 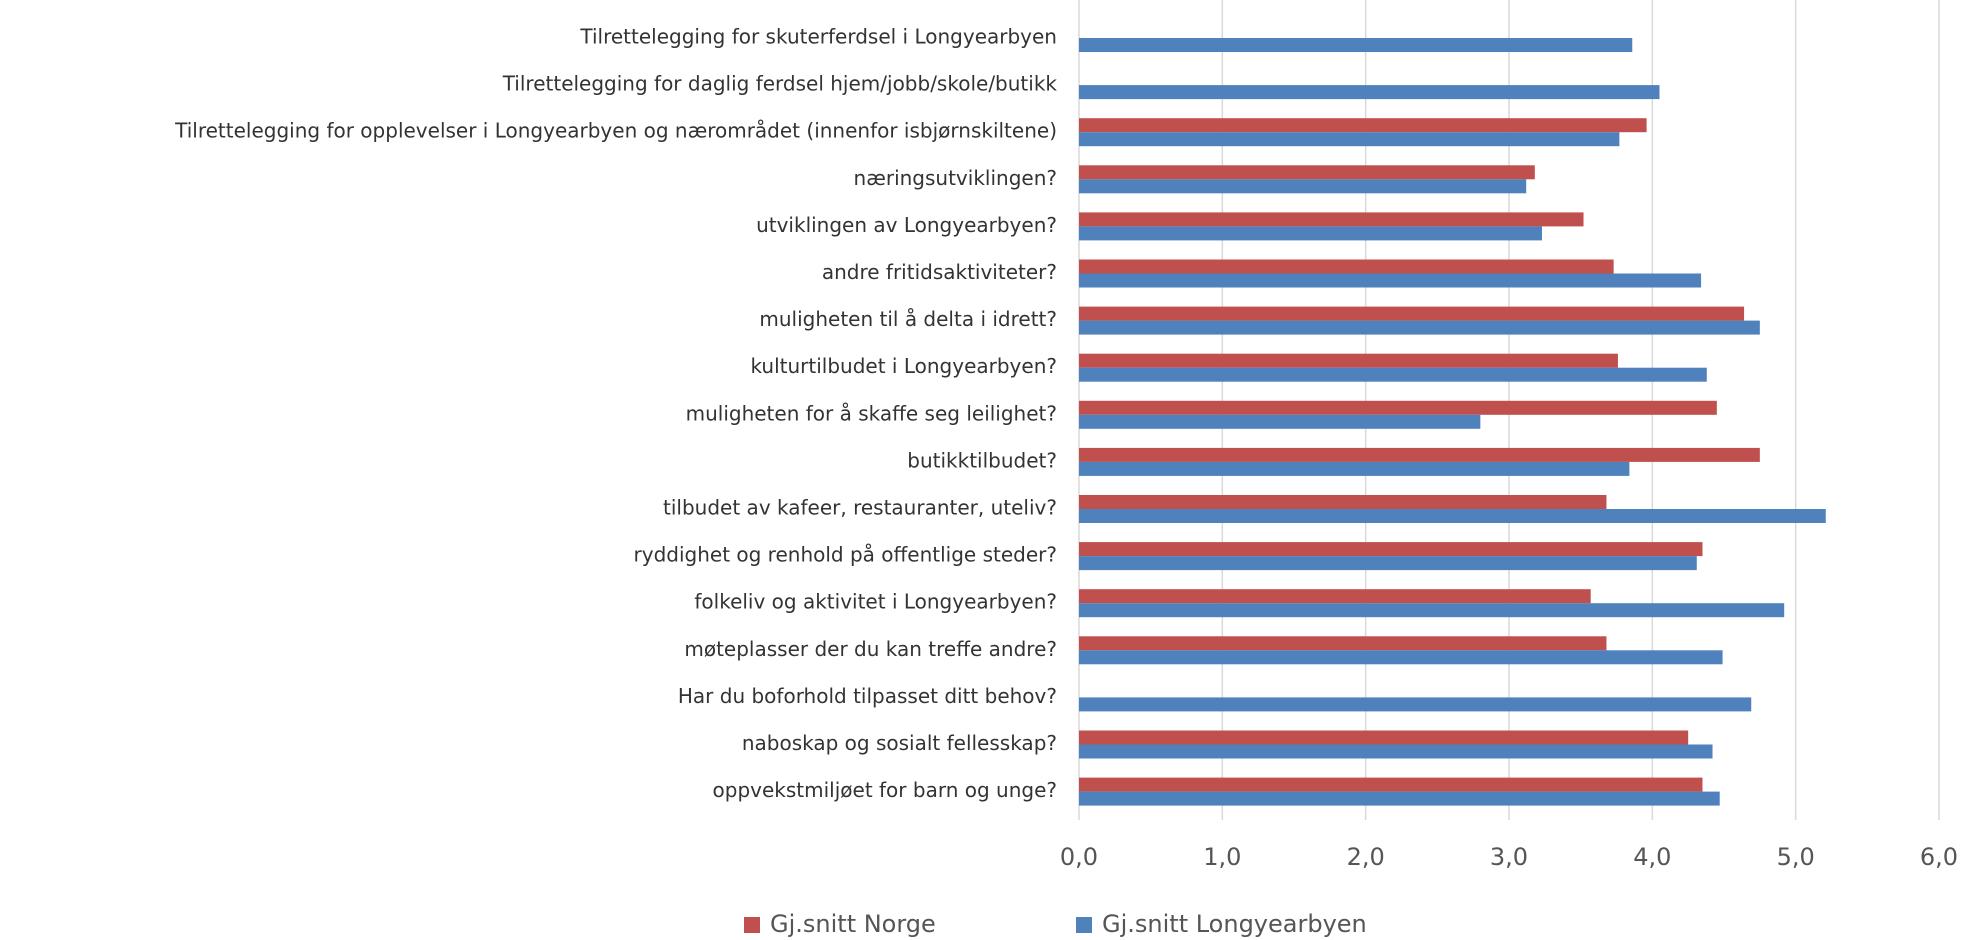 What do you see at coordinates (906, 225) in the screenshot?
I see `y-tick-label: utviklingen av Longyearbyen?` at bounding box center [906, 225].